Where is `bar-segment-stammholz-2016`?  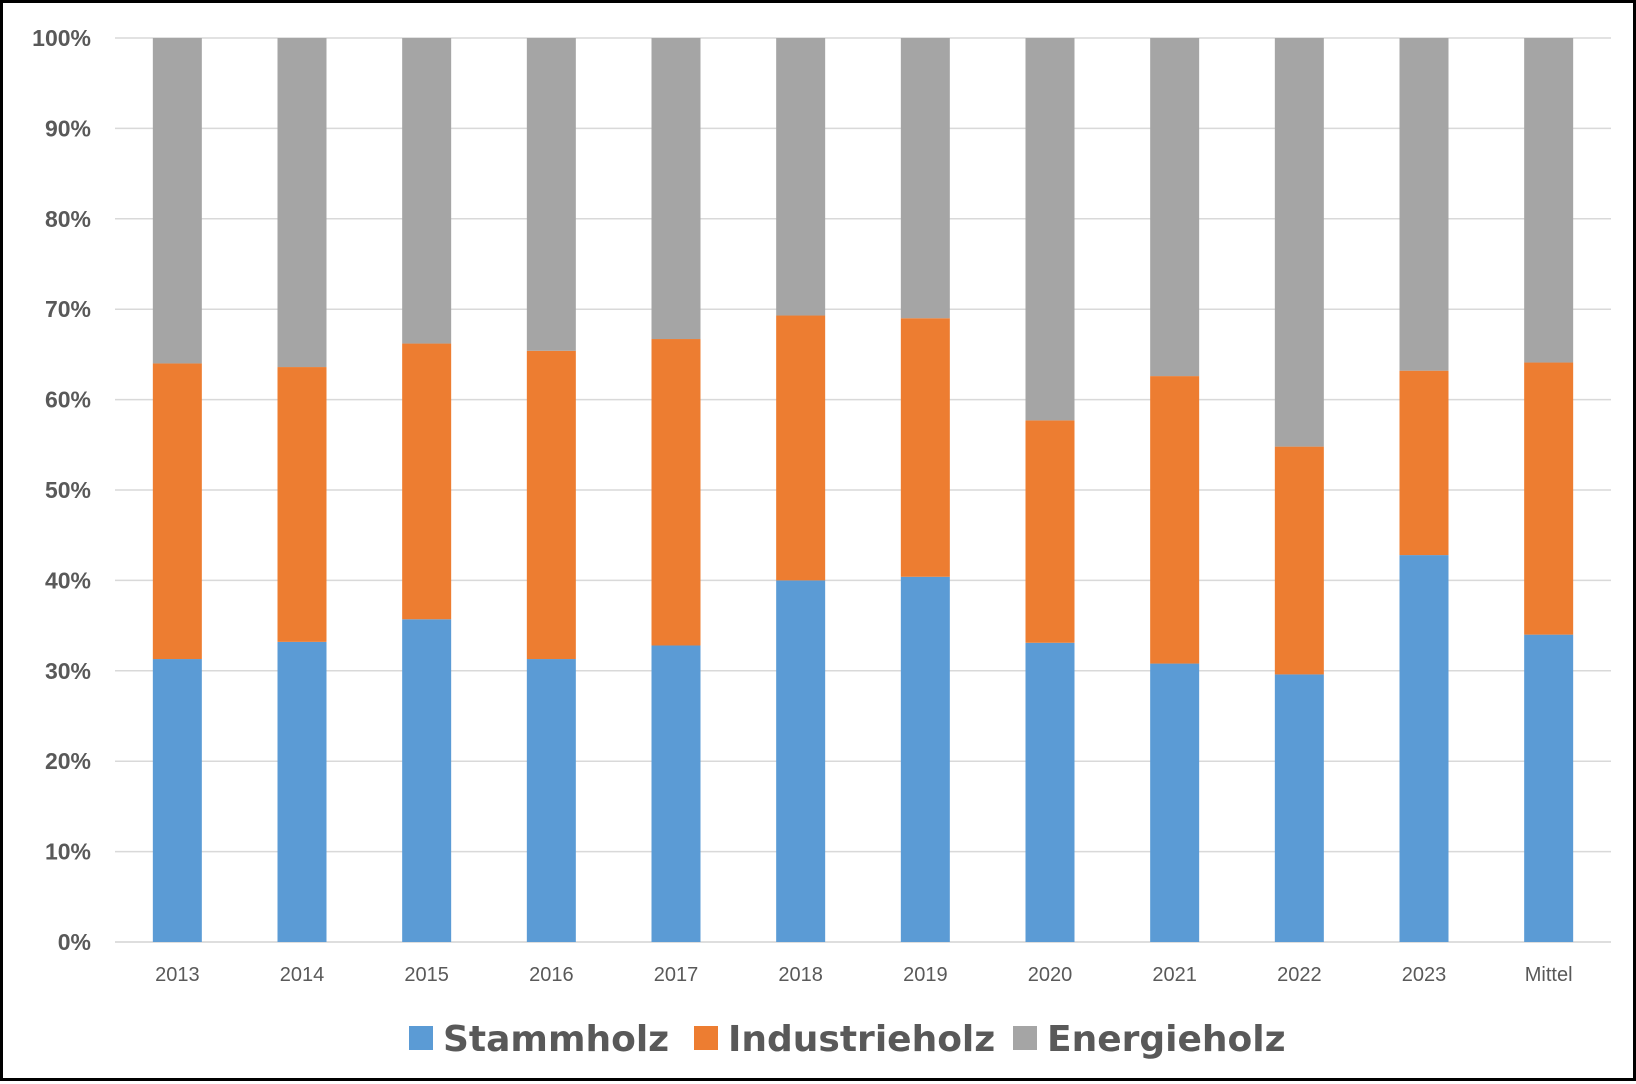 bar-segment-stammholz-2016 is located at coordinates (551, 800).